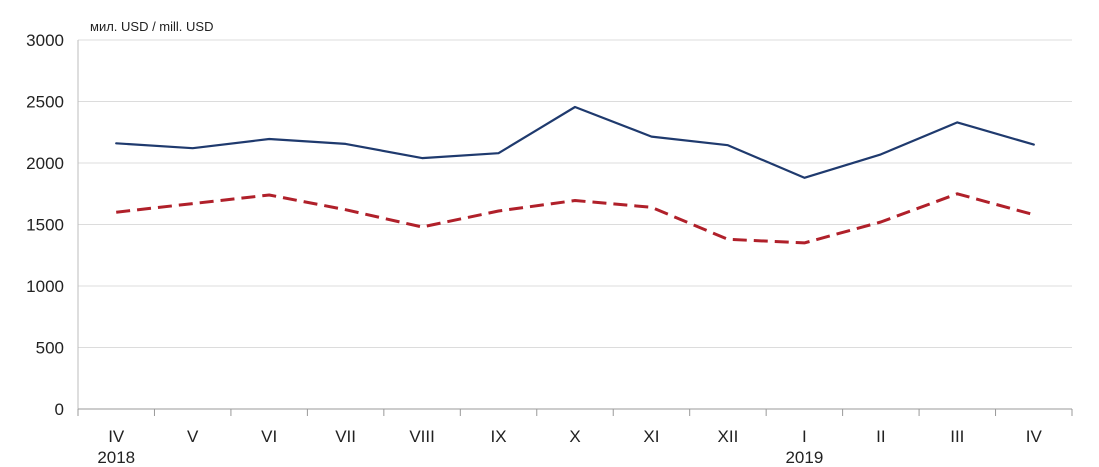  What do you see at coordinates (574, 436) in the screenshot?
I see `x-tick-label: X` at bounding box center [574, 436].